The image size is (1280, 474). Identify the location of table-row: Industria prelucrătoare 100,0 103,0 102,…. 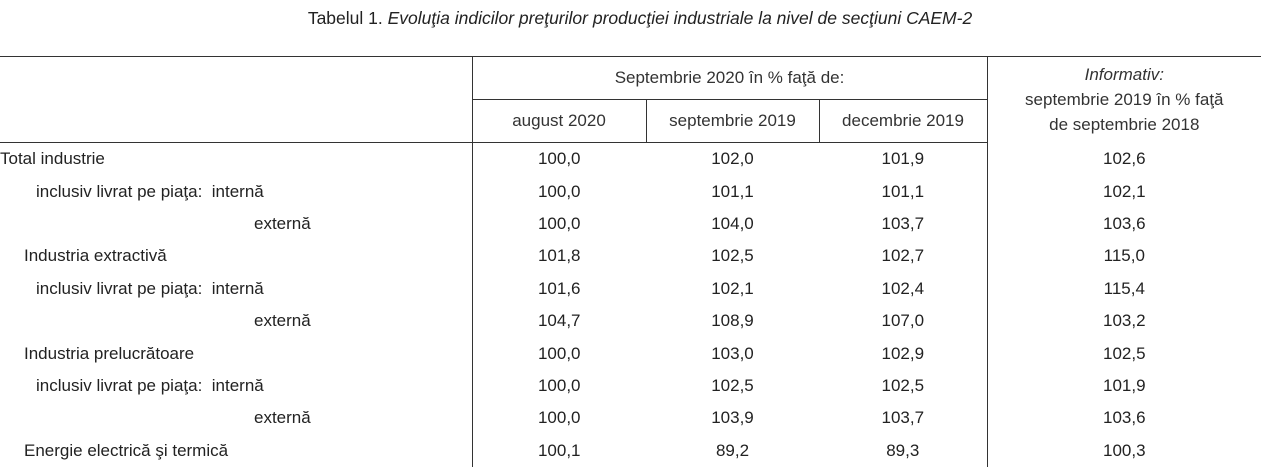
(631, 353).